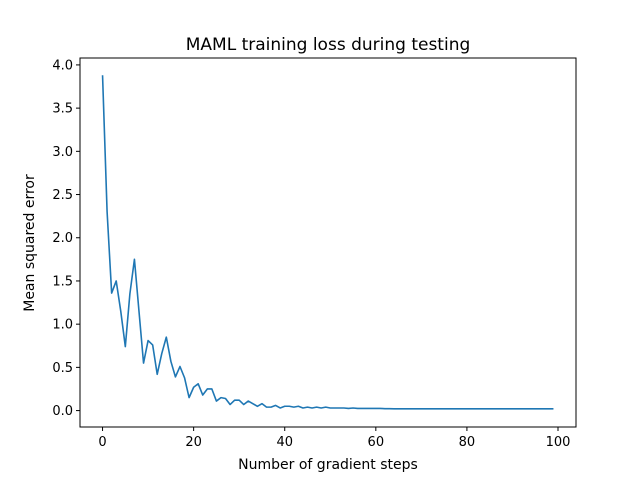  What do you see at coordinates (62, 65) in the screenshot?
I see `y-tick-label: 4.0` at bounding box center [62, 65].